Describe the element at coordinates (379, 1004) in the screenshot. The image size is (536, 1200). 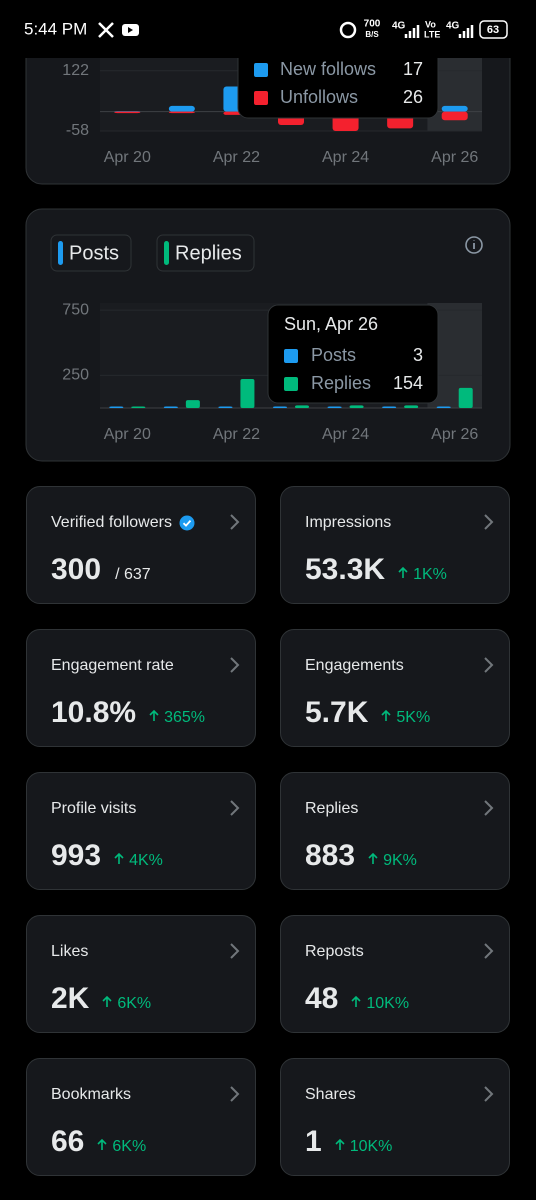
I see `stat-change: 10K%` at that location.